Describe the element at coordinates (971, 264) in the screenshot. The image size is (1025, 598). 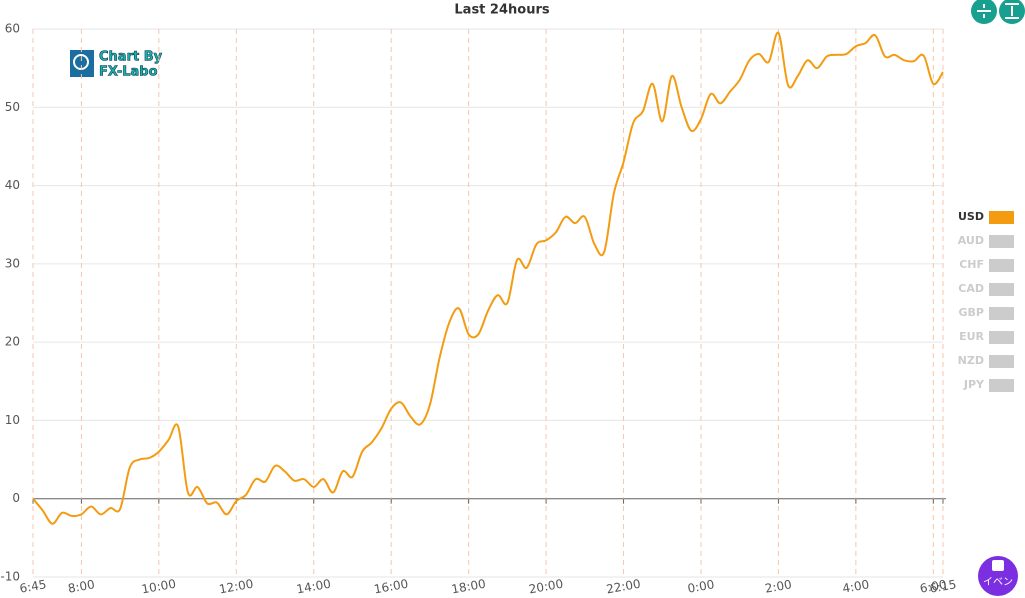
I see `legend-label: CHF` at that location.